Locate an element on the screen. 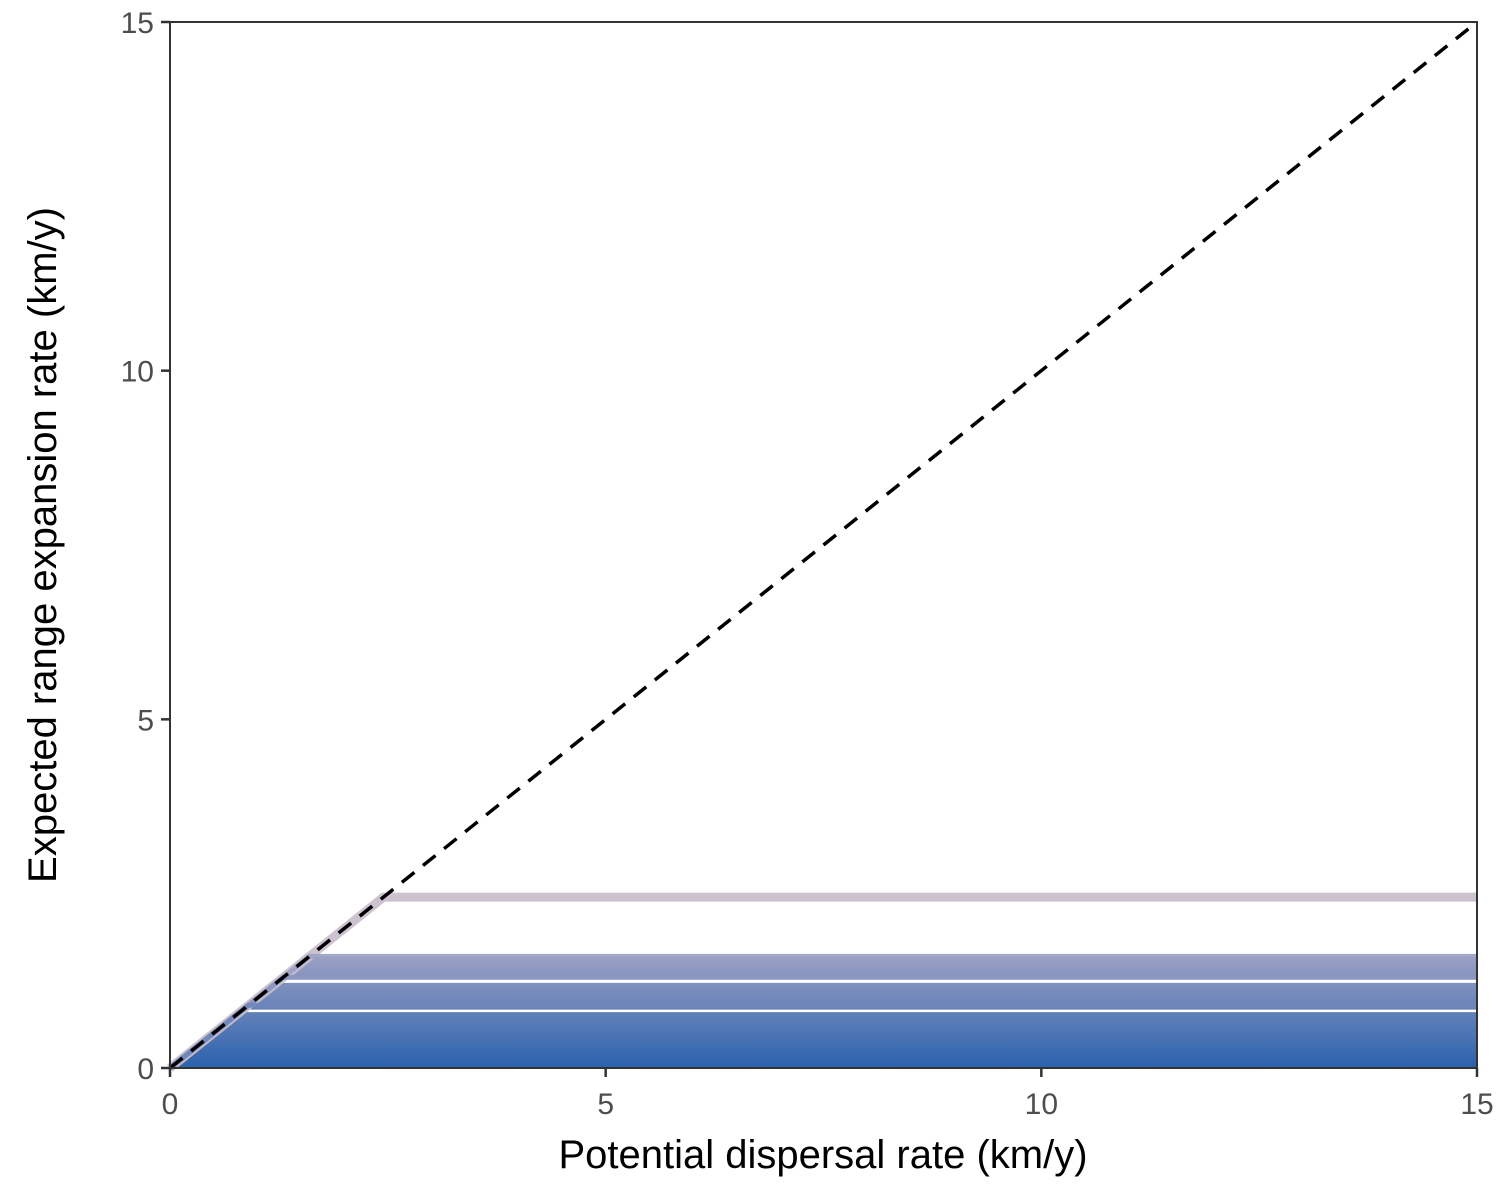  curve-band is located at coordinates (823, 1012).